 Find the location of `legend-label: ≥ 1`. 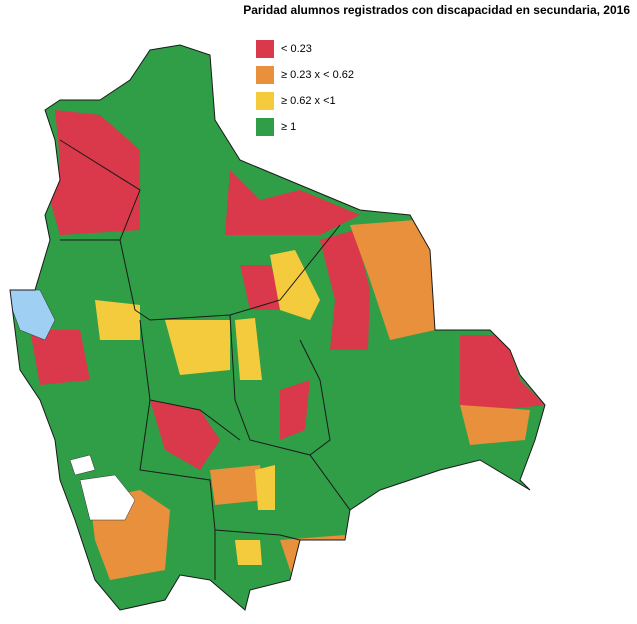

legend-label: ≥ 1 is located at coordinates (288, 127).